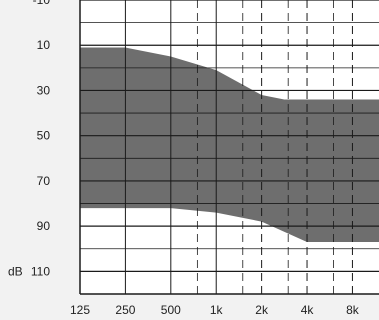  What do you see at coordinates (44, 45) in the screenshot?
I see `y-tick-label: 10` at bounding box center [44, 45].